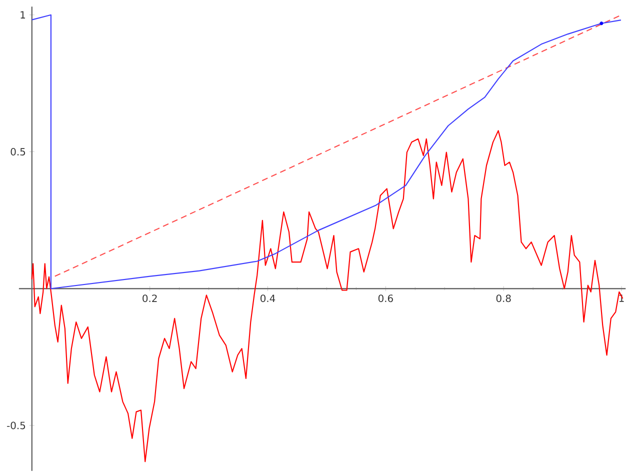  What do you see at coordinates (268, 298) in the screenshot?
I see `x-tick-label: 0.4` at bounding box center [268, 298].